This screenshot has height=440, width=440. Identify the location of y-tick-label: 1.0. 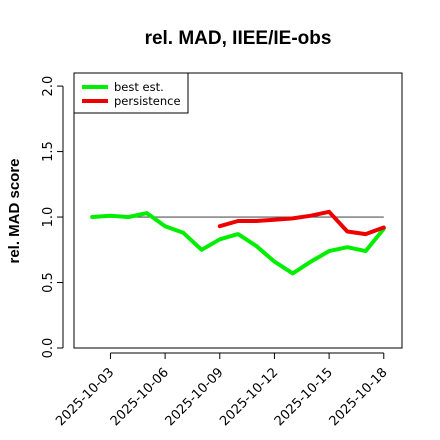
(48, 217).